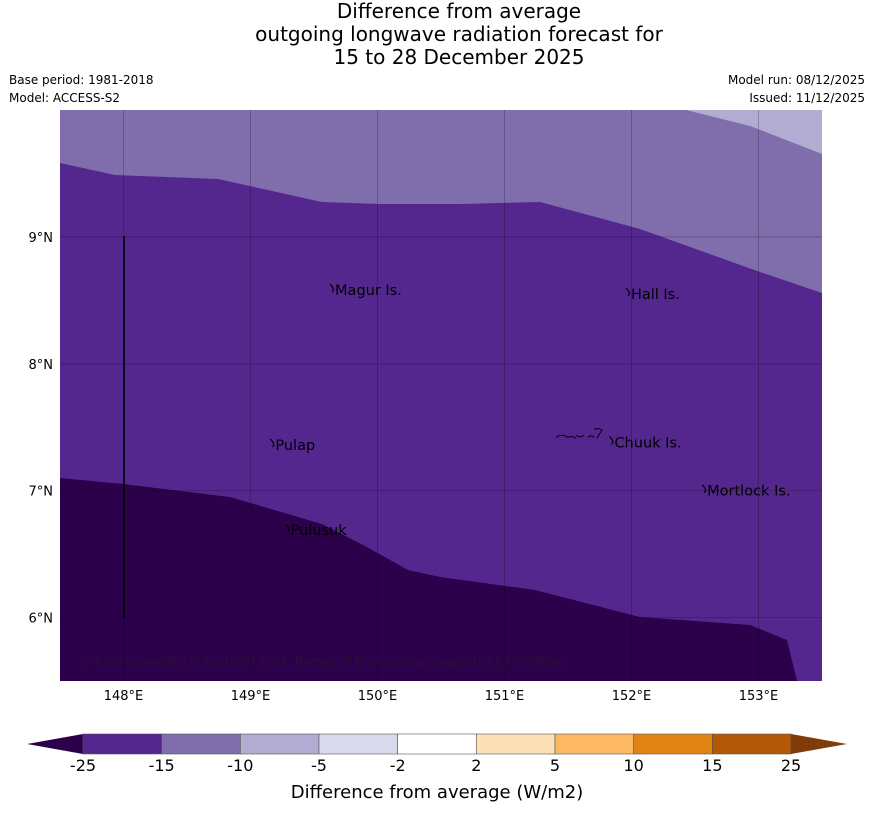  I want to click on colorbar-tick-label: -25, so click(83, 765).